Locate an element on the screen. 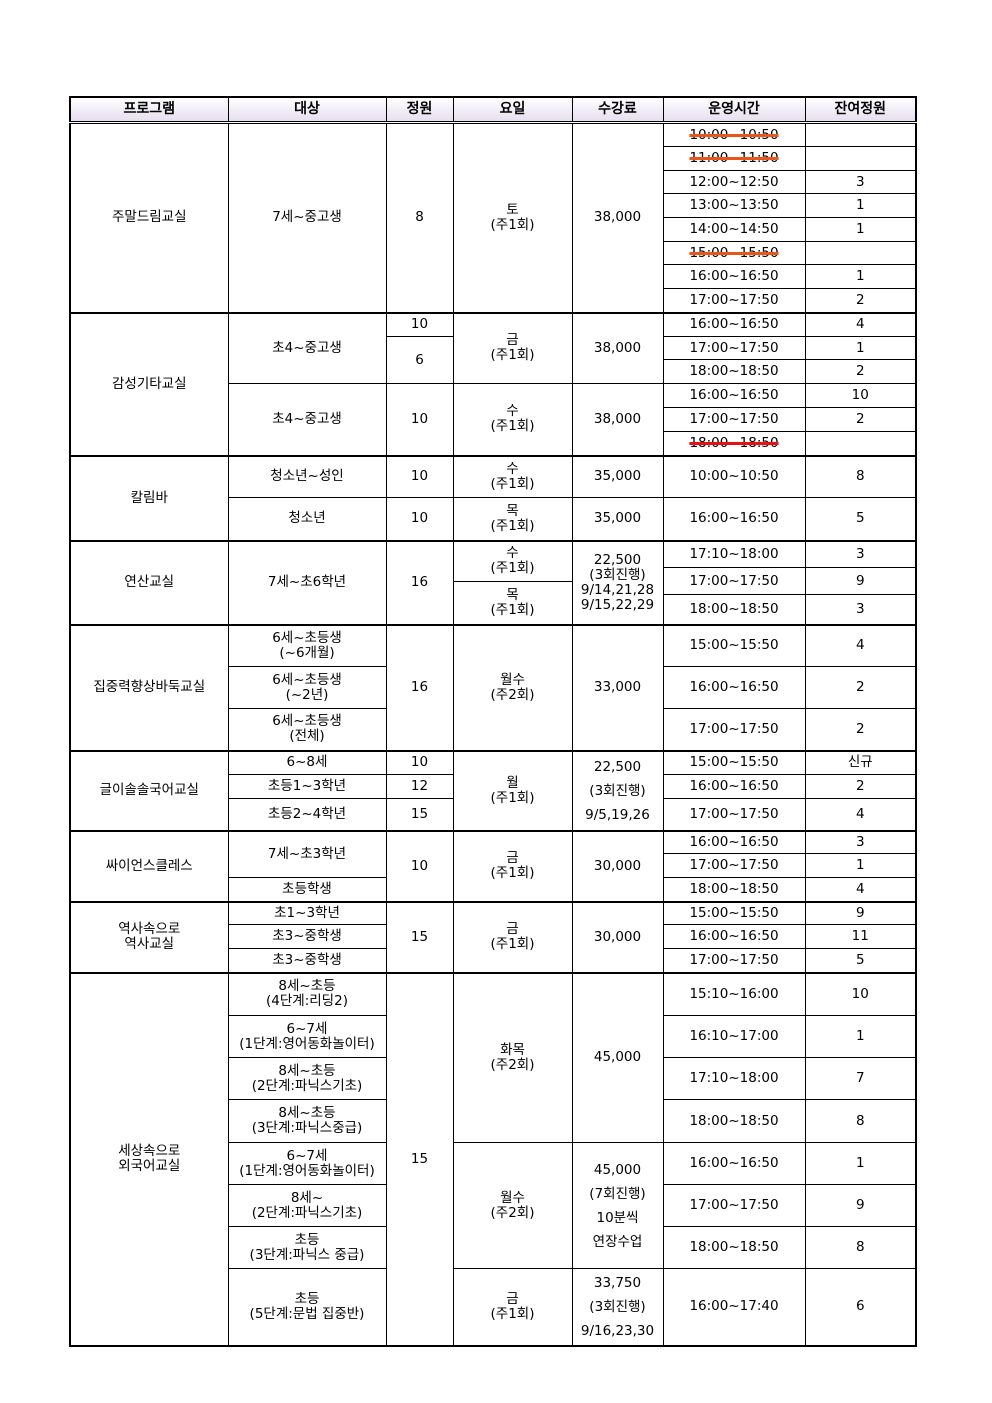 This screenshot has width=992, height=1403. fee: 33,750 (3회진행) 9/16,23,30 is located at coordinates (617, 1307).